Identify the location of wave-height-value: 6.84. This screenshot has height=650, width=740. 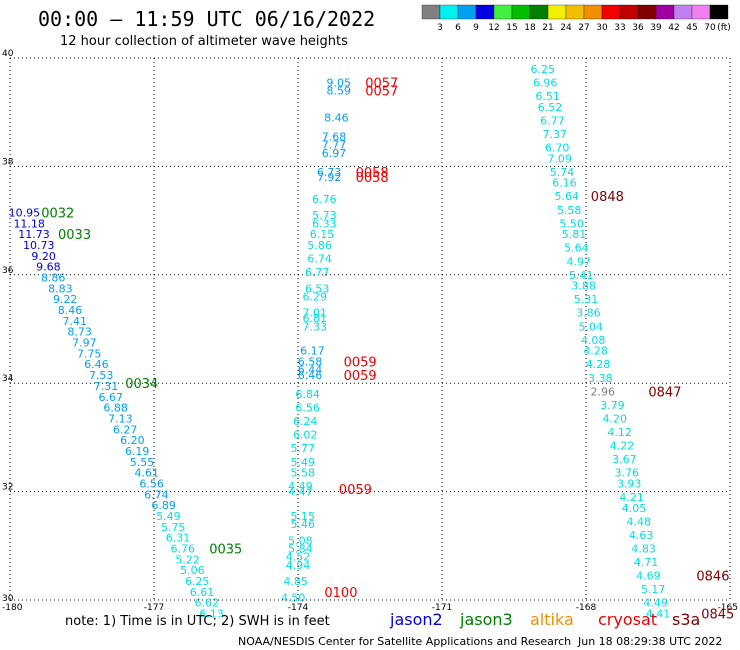
(307, 394).